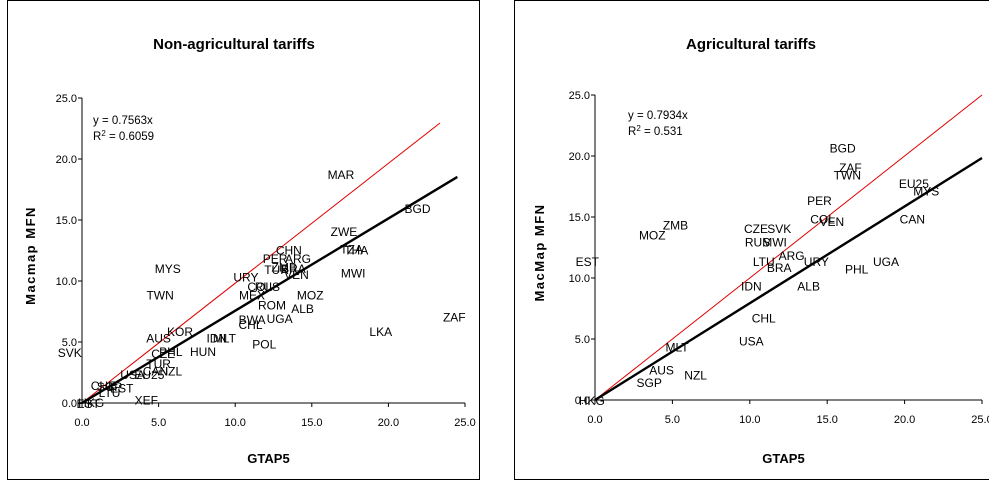 This screenshot has height=481, width=989. I want to click on data-point-label: ALB, so click(302, 309).